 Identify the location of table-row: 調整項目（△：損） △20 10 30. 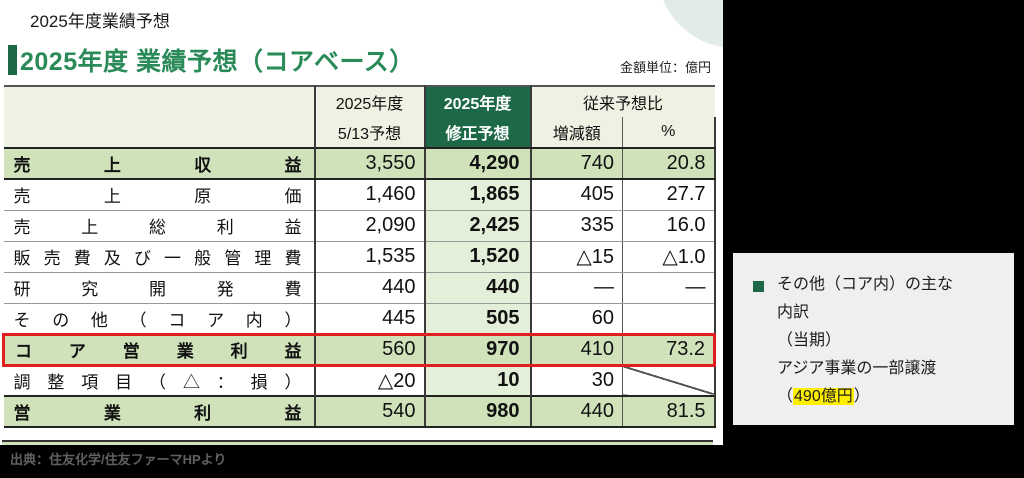
(359, 380).